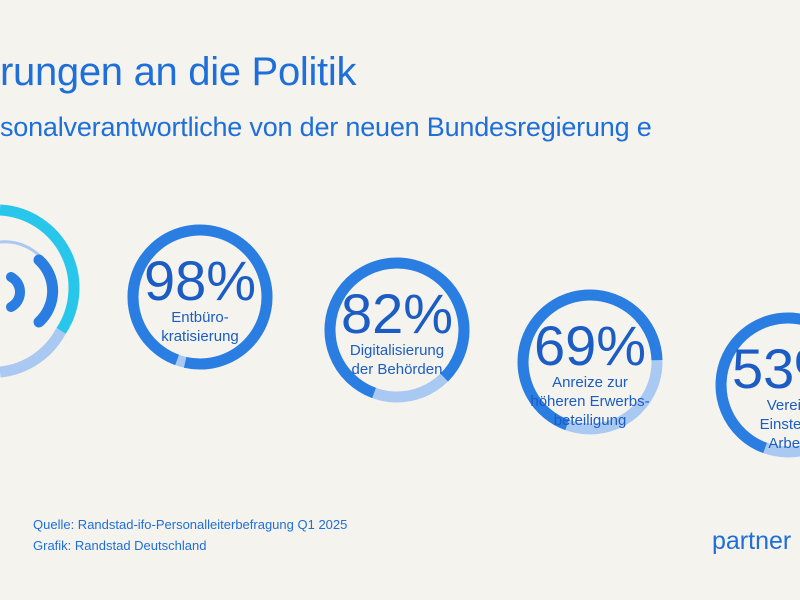 Image resolution: width=800 pixels, height=600 pixels. Describe the element at coordinates (40, 291) in the screenshot. I see `sound-wave-icon` at that location.